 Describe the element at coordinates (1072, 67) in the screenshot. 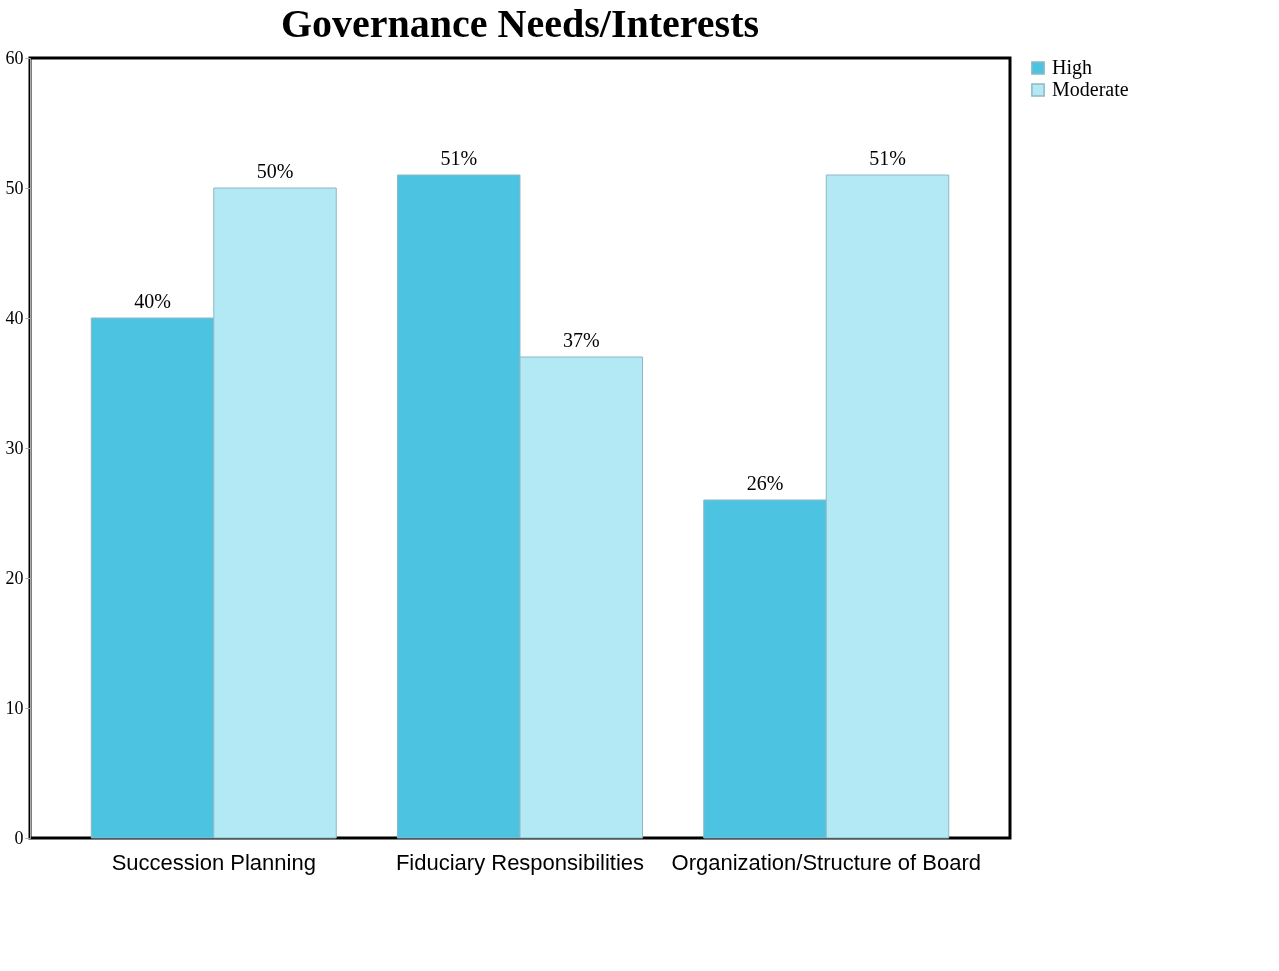

I see `legend-label: High` at that location.